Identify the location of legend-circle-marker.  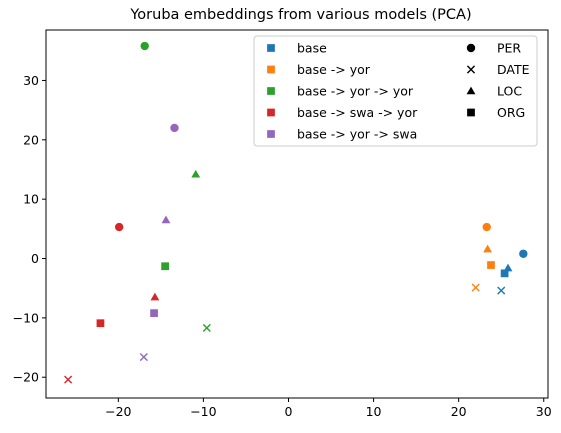
(471, 48).